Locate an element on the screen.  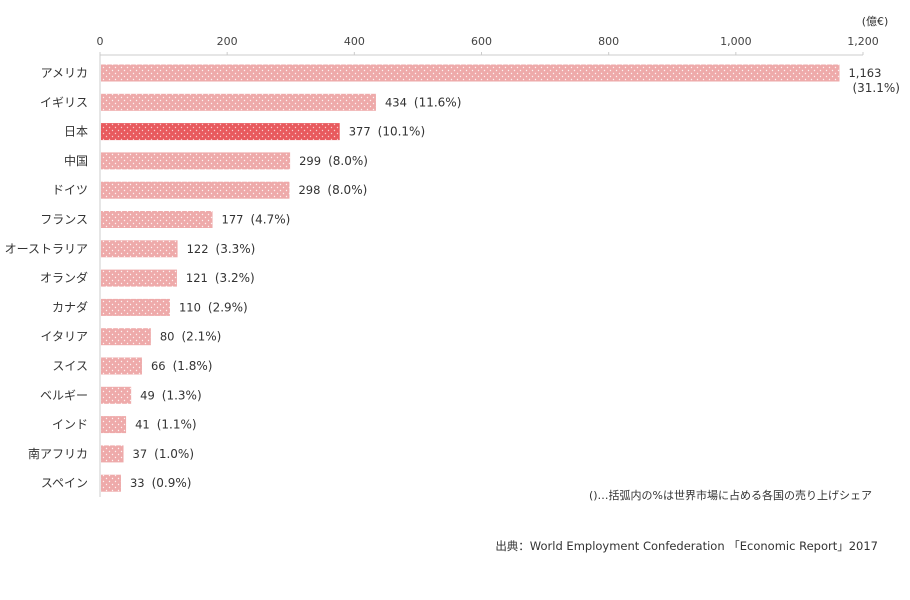
share-label: (3.2%) is located at coordinates (235, 278).